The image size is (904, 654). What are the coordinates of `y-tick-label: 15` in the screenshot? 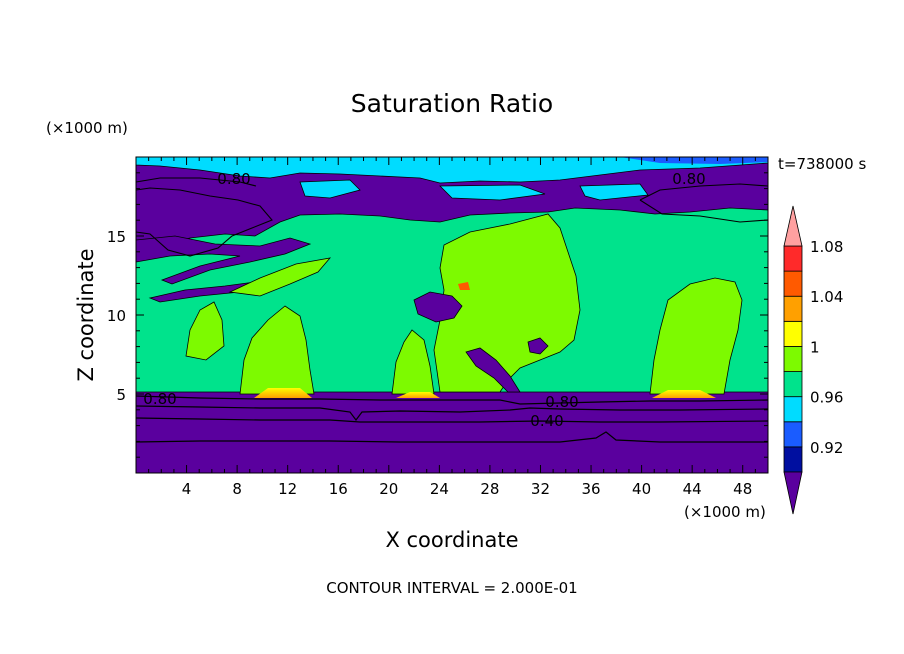 It's located at (116, 237).